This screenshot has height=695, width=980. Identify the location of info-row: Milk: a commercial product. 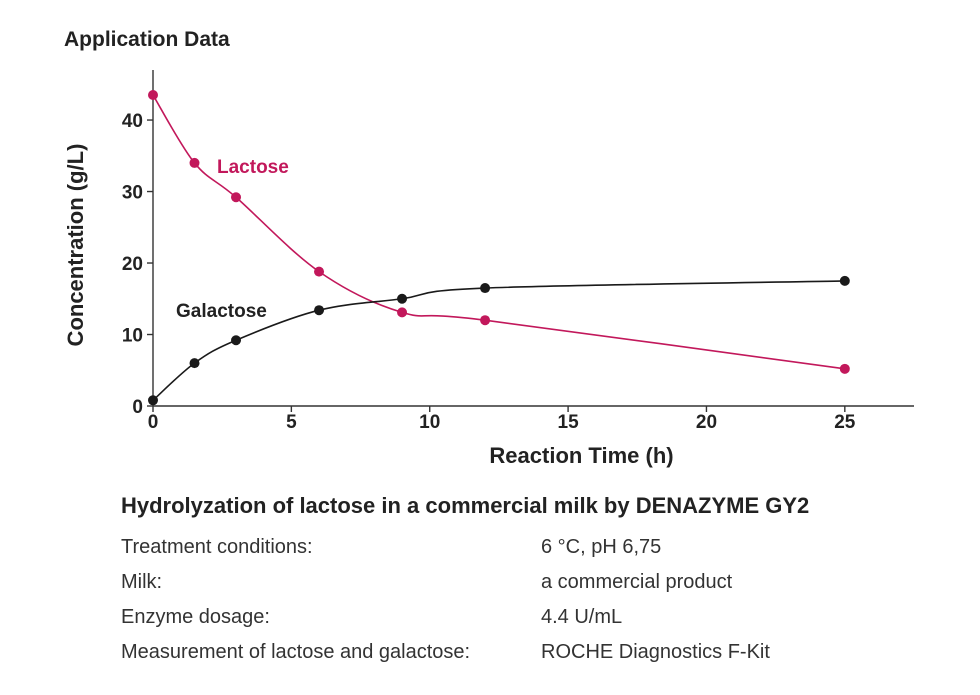
(445, 582).